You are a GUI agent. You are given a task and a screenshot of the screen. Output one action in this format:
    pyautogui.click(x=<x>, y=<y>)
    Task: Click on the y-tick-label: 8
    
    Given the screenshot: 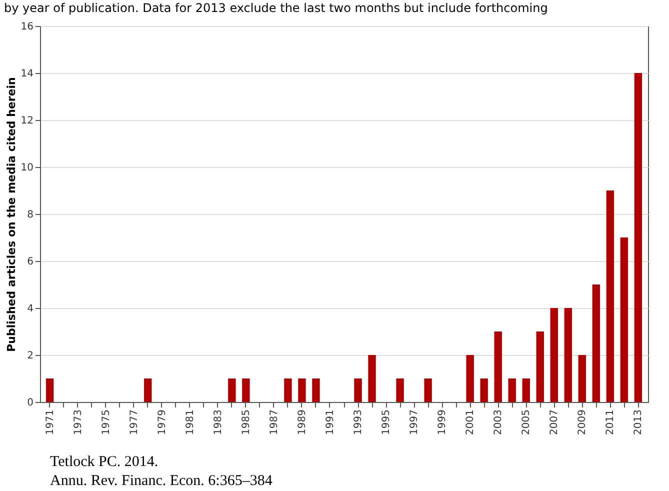 What is the action you would take?
    pyautogui.click(x=30, y=215)
    